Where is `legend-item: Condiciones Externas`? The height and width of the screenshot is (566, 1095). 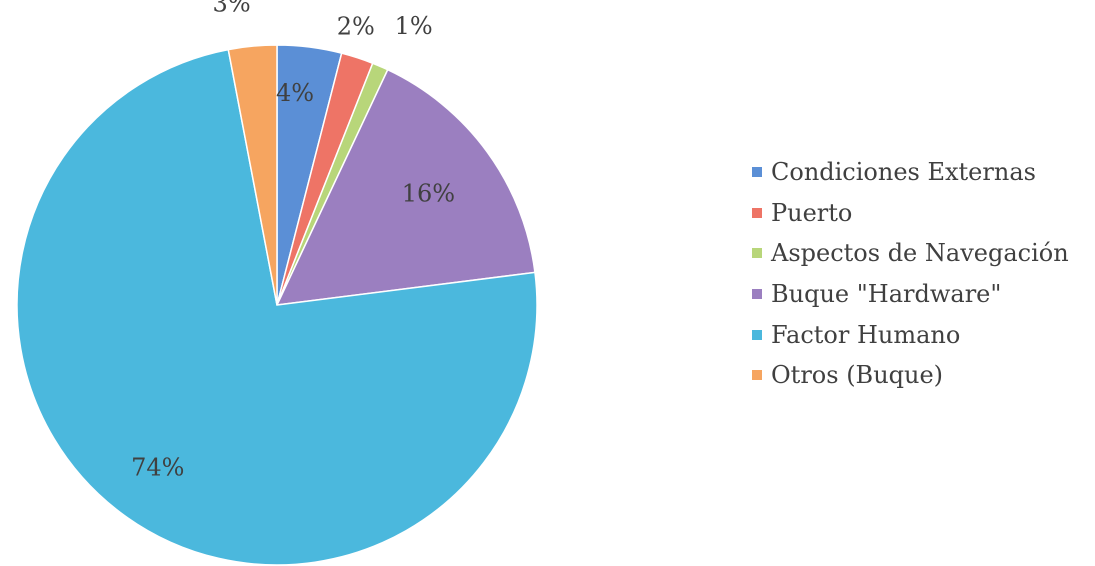 legend-item: Condiciones Externas is located at coordinates (910, 172).